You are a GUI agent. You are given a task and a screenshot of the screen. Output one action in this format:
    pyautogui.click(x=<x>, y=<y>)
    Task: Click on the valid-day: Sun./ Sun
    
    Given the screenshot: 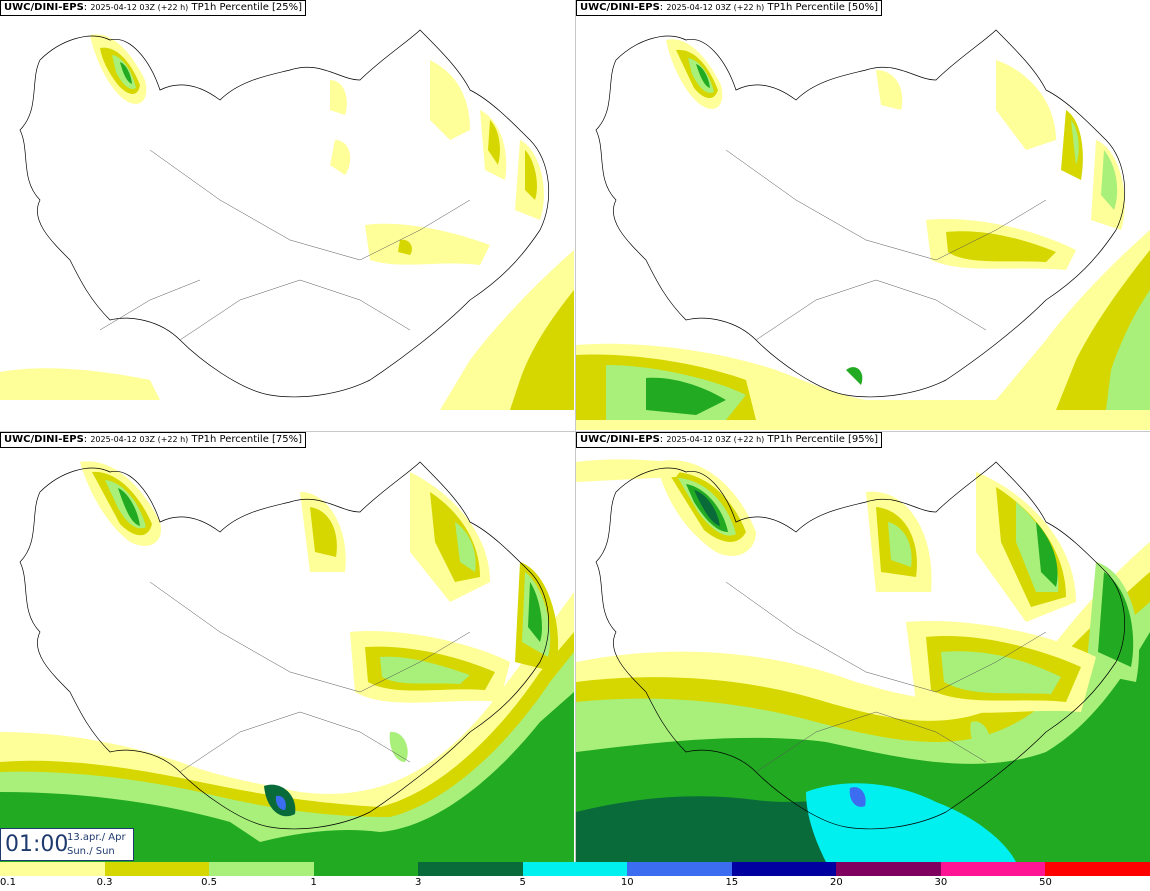 What is the action you would take?
    pyautogui.click(x=91, y=851)
    